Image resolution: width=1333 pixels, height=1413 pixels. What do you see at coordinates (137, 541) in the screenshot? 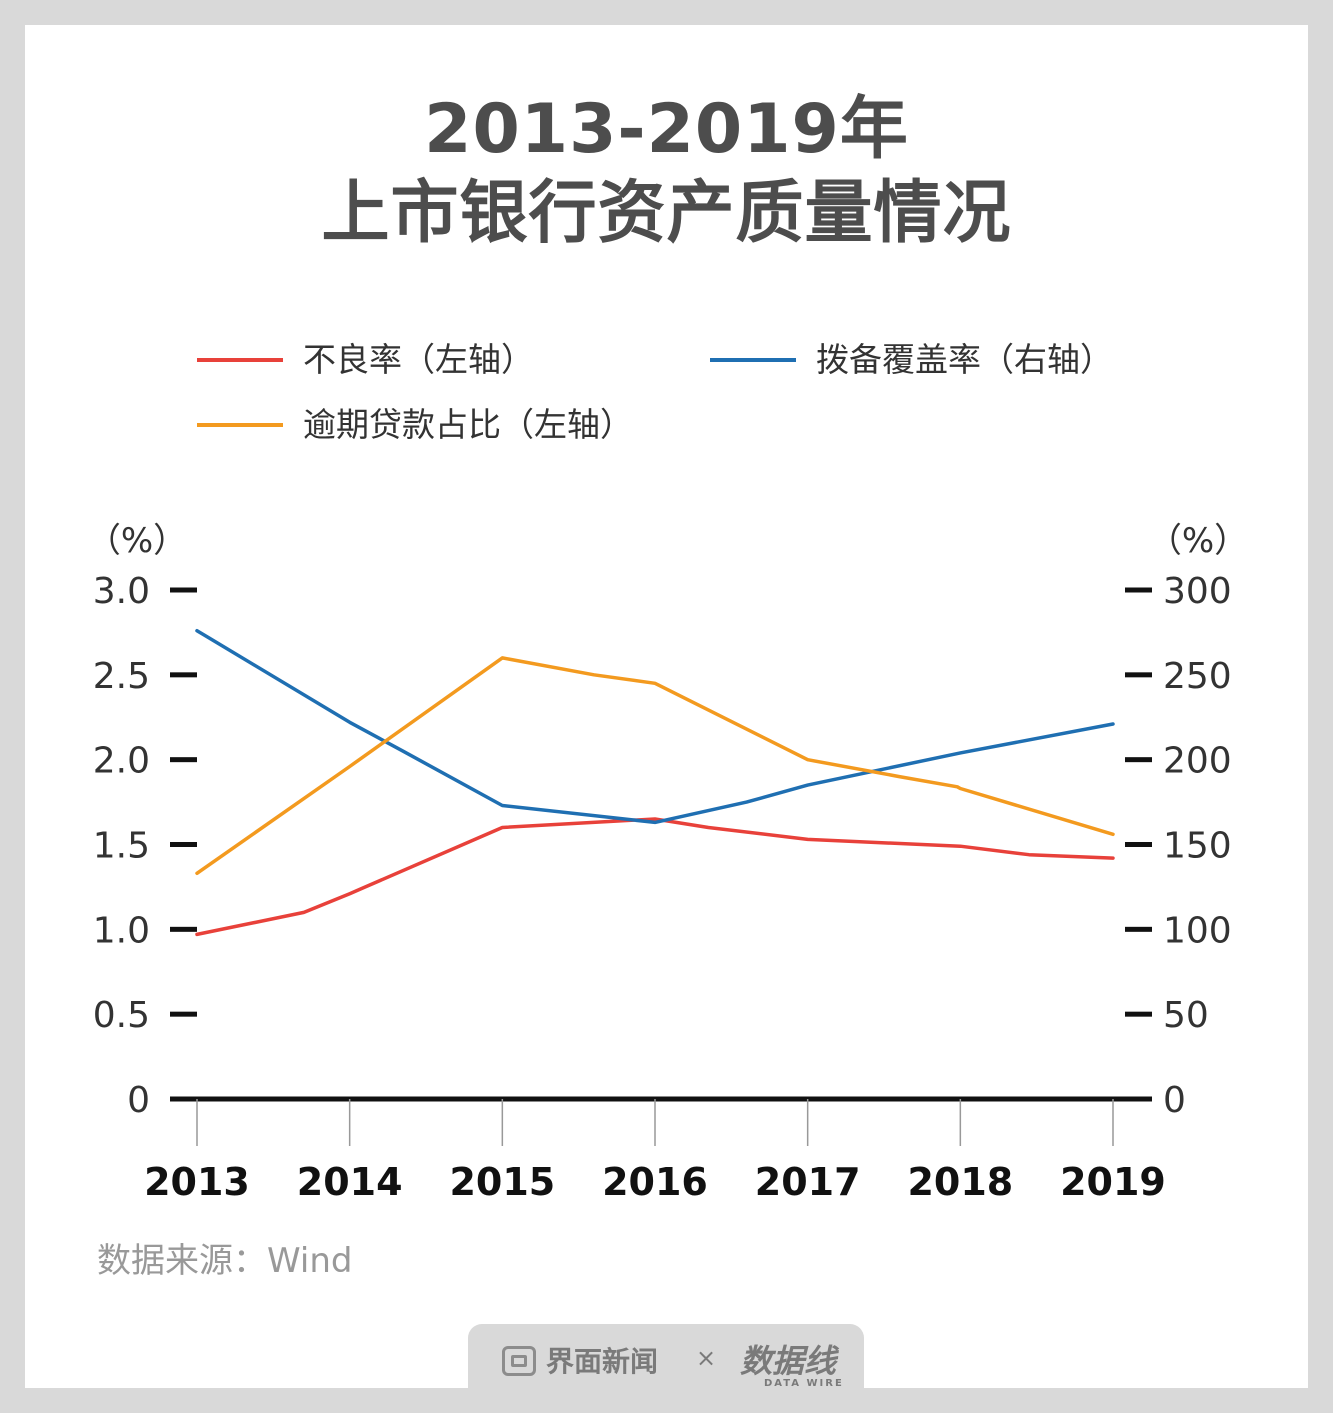
I see `left-axis-unit: （%）` at bounding box center [137, 541].